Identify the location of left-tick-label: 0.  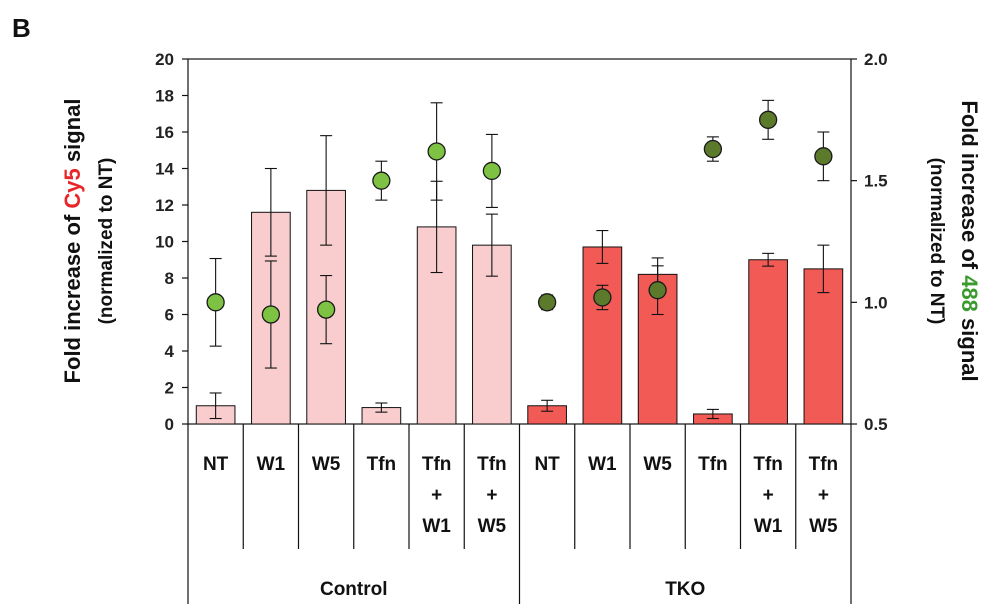
(169, 424).